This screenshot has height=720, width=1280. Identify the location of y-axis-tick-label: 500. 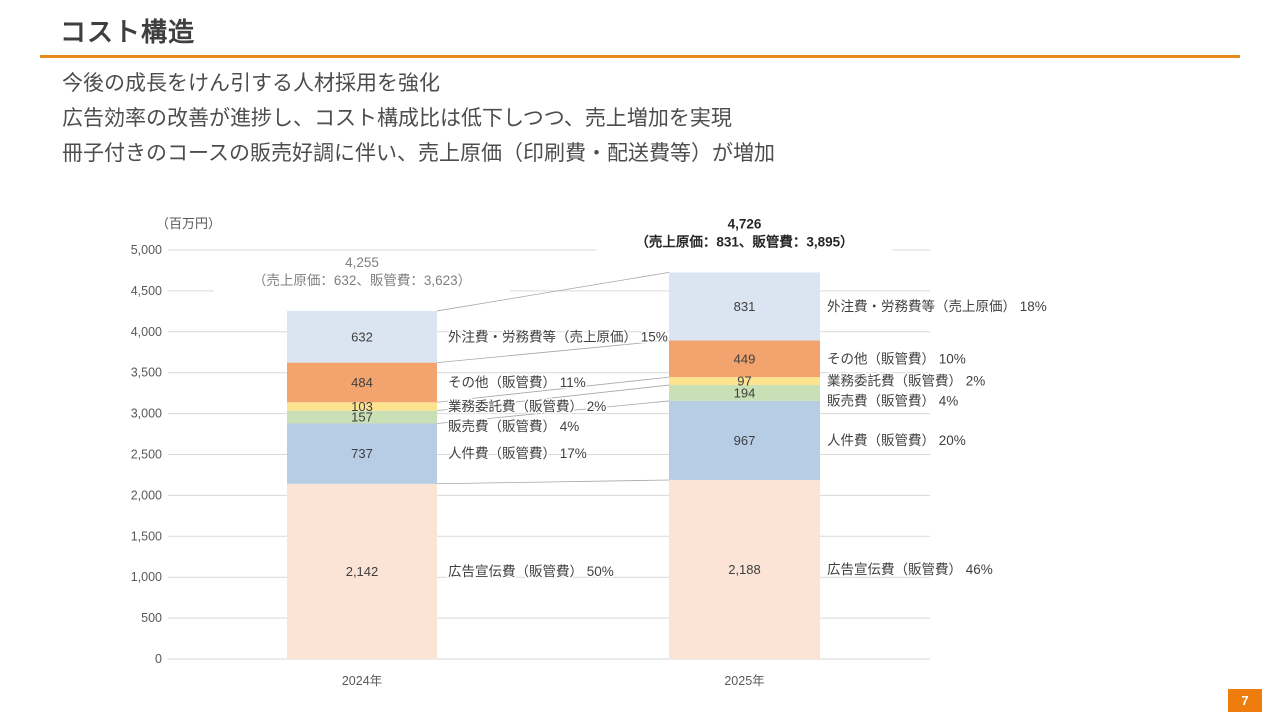
(151, 618).